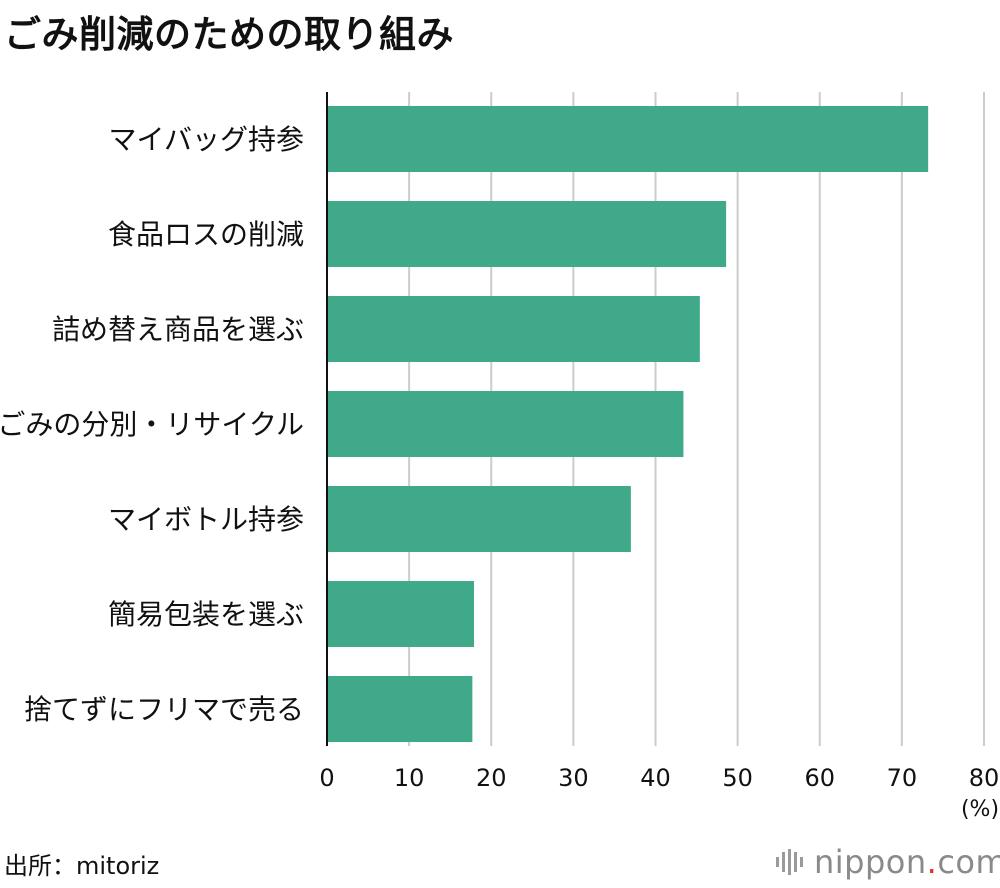 This screenshot has width=1000, height=888. I want to click on x-tick-label: 60, so click(819, 778).